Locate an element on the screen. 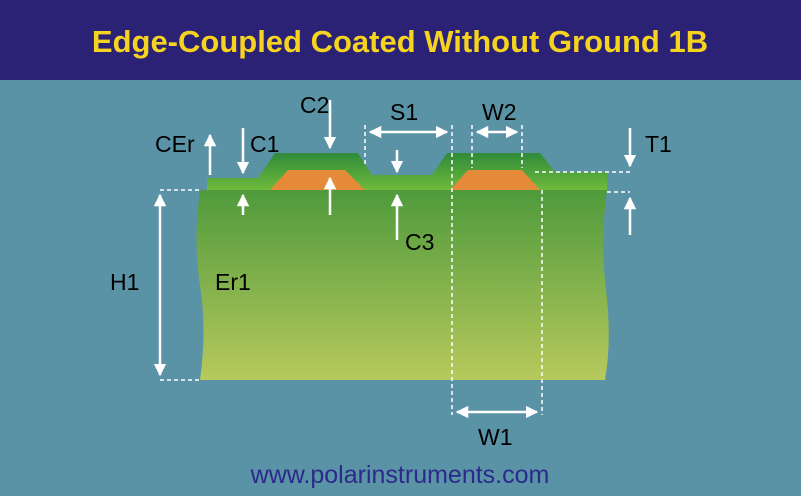 The width and height of the screenshot is (801, 496). label-c2: C2 is located at coordinates (314, 105).